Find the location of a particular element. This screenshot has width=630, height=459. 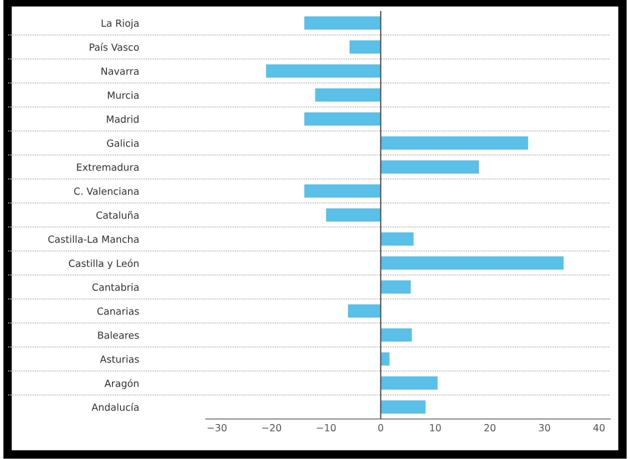

y-tick-label: Asturias is located at coordinates (119, 359).